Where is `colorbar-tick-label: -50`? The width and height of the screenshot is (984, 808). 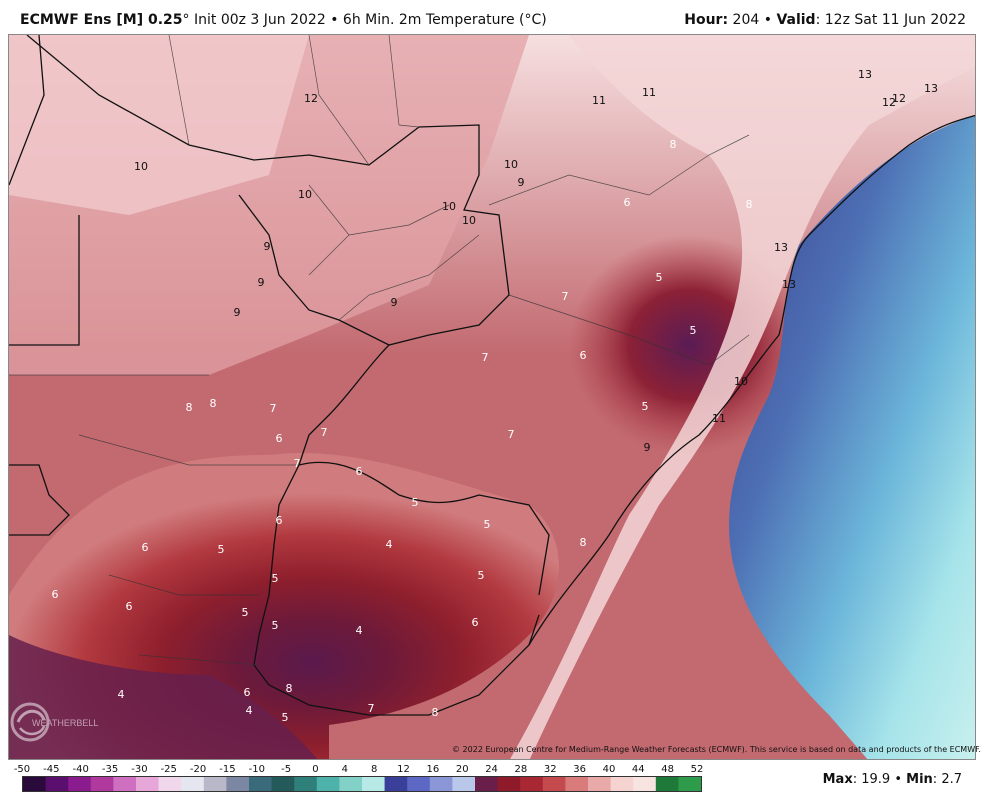 colorbar-tick-label: -50 is located at coordinates (22, 769).